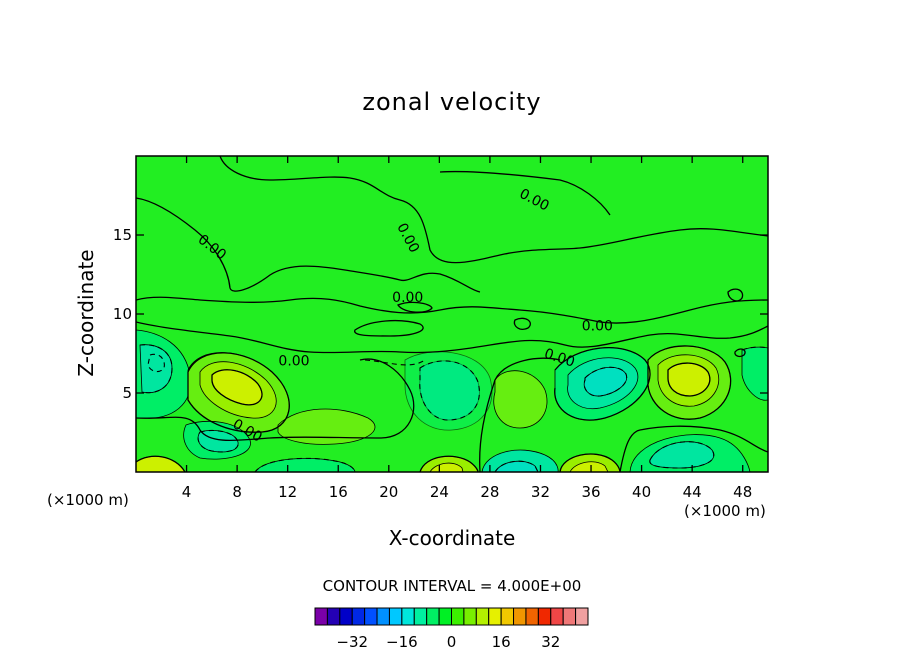 The width and height of the screenshot is (904, 654). I want to click on x-unit-right: (×1000 m), so click(725, 511).